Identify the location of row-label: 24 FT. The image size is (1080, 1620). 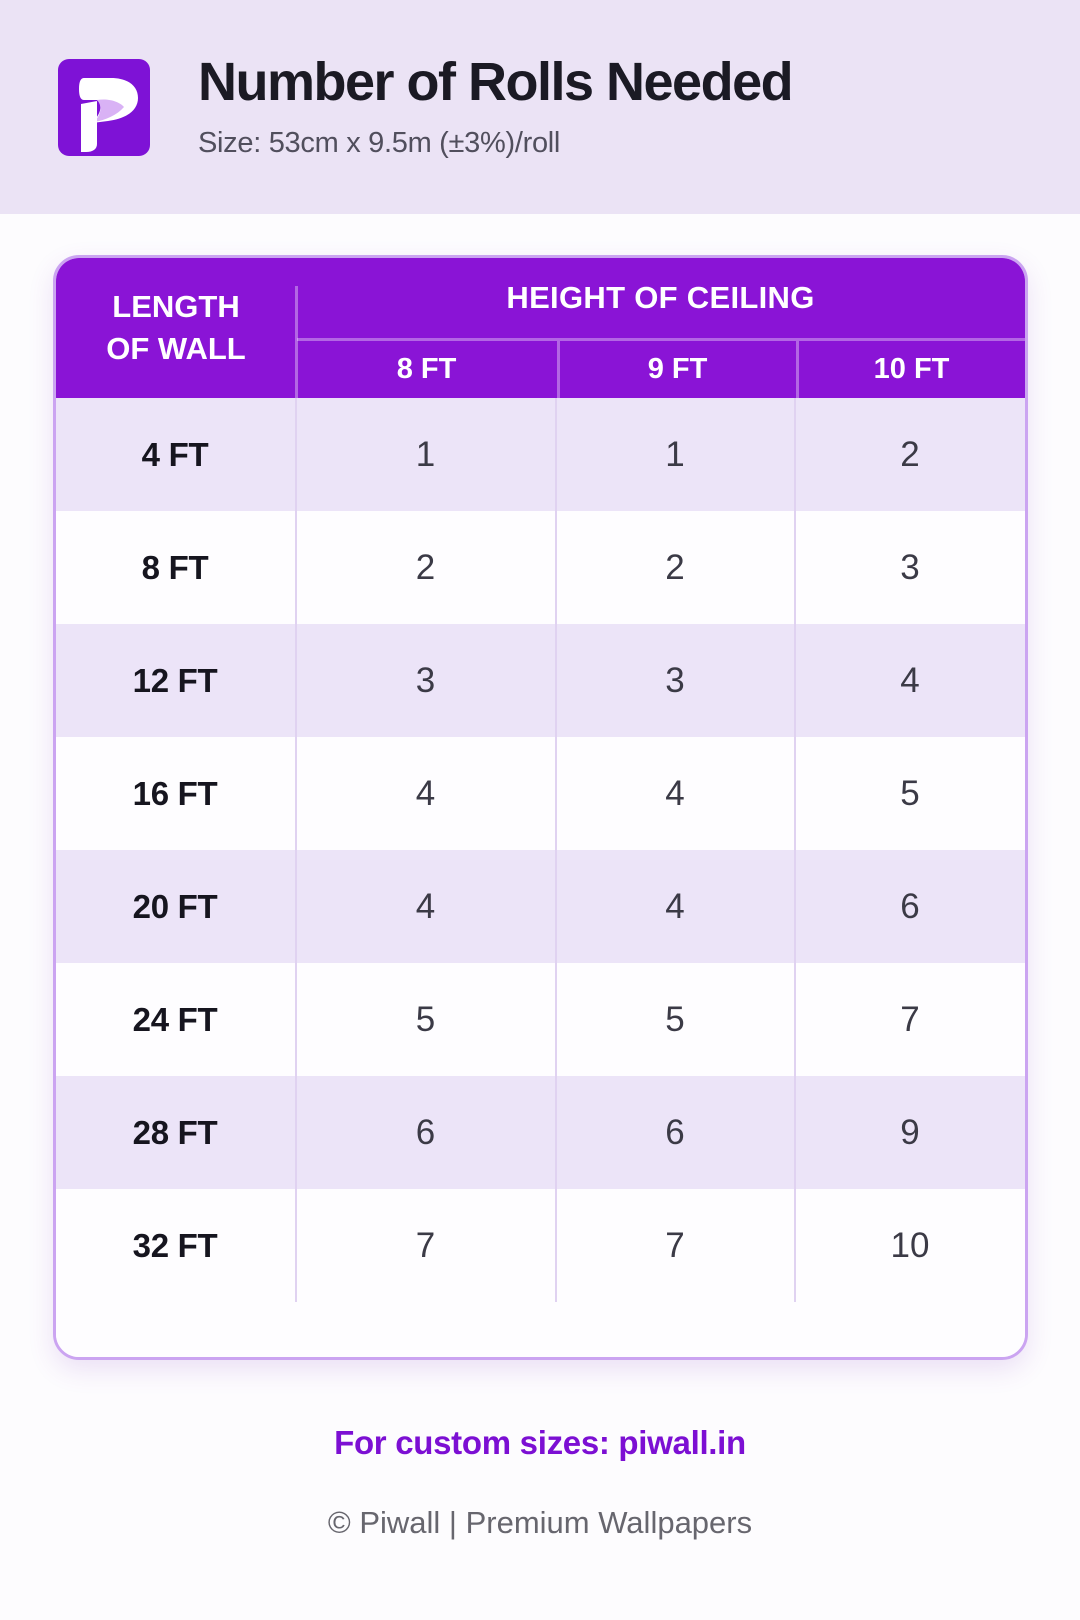
(176, 1019).